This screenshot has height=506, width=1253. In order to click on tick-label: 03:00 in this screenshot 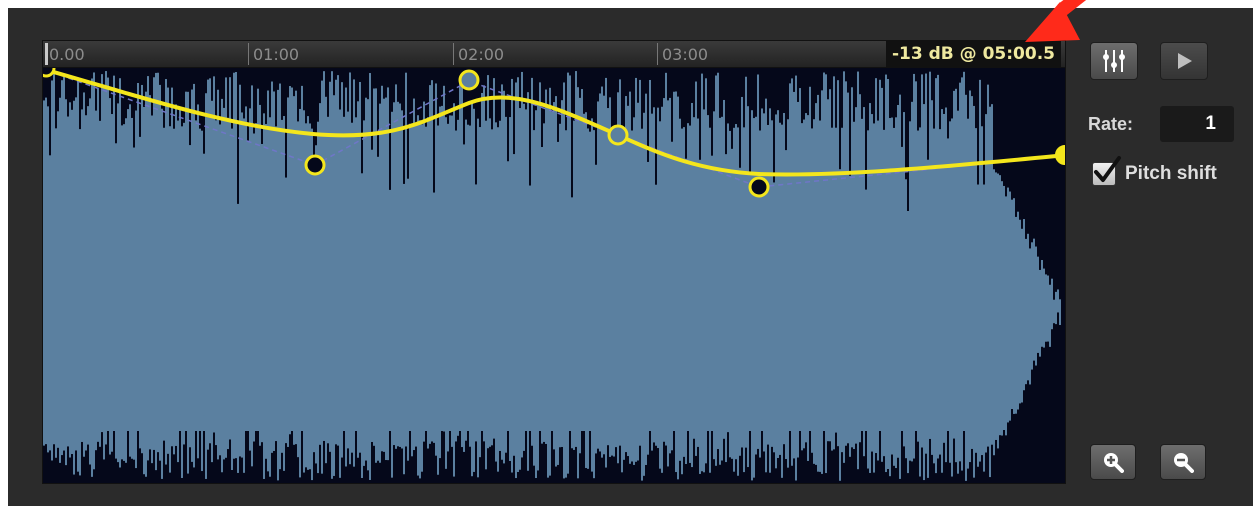, I will do `click(682, 54)`.